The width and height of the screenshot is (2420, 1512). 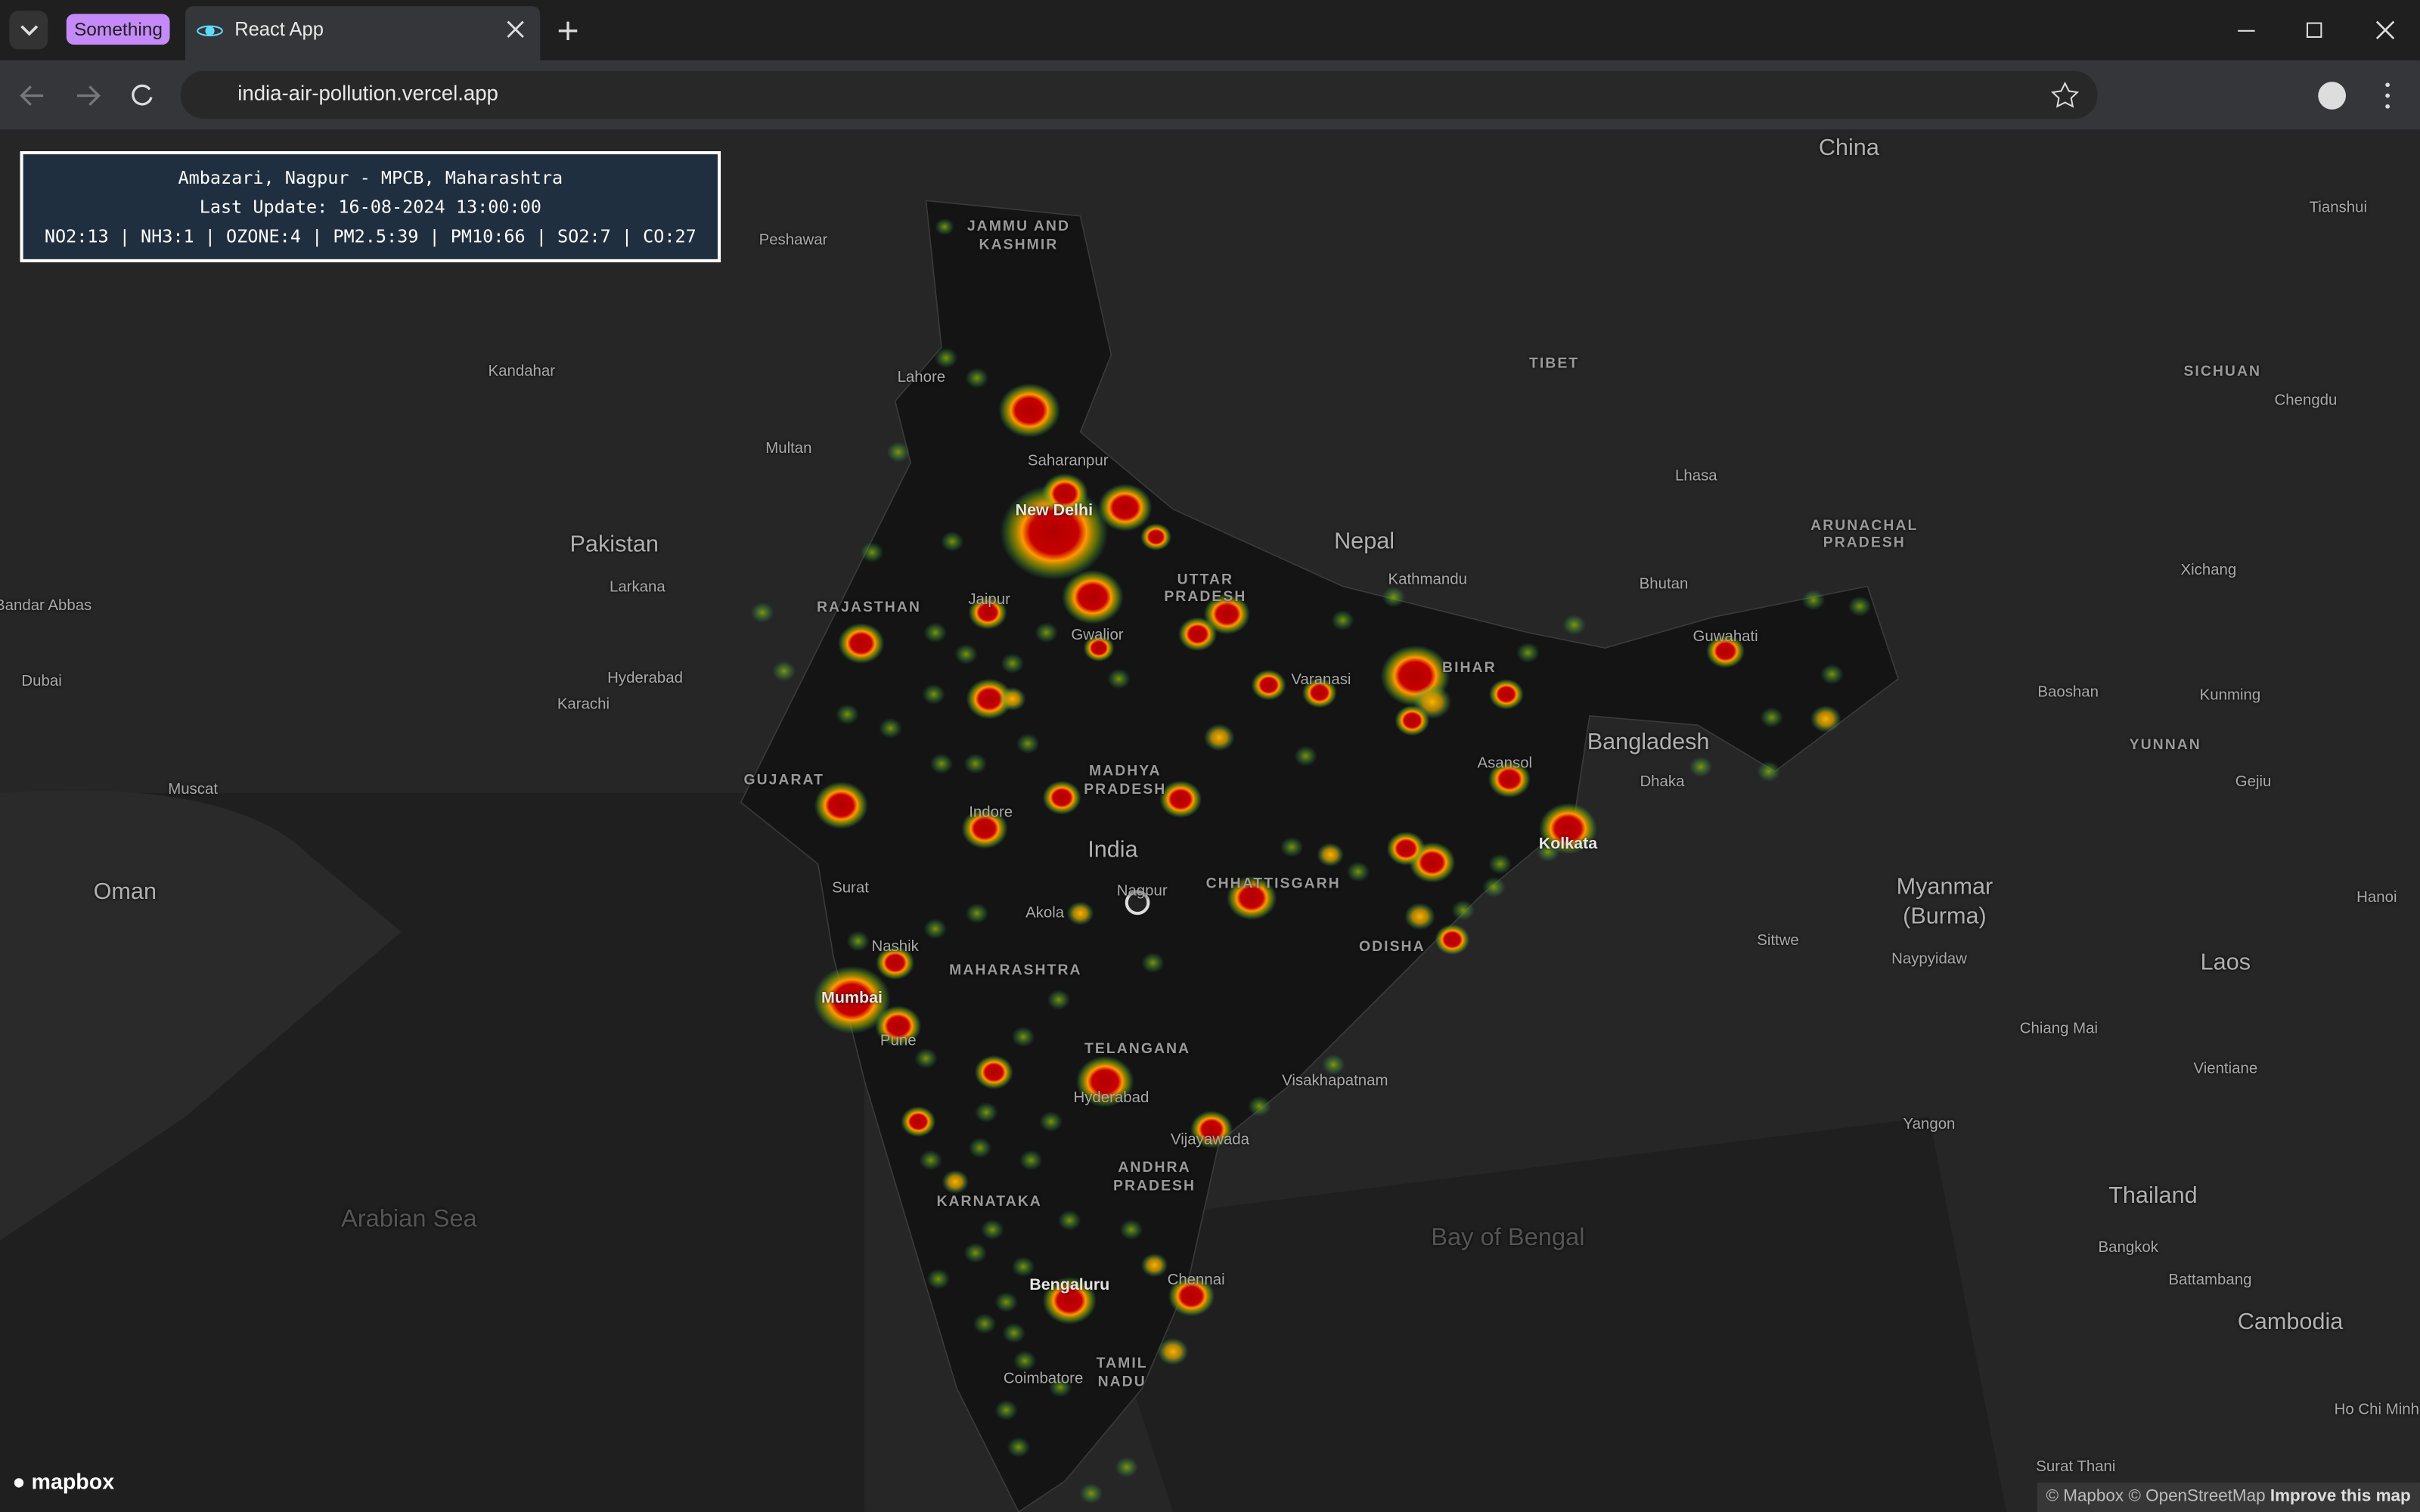 What do you see at coordinates (794, 240) in the screenshot?
I see `map-label: Peshawar` at bounding box center [794, 240].